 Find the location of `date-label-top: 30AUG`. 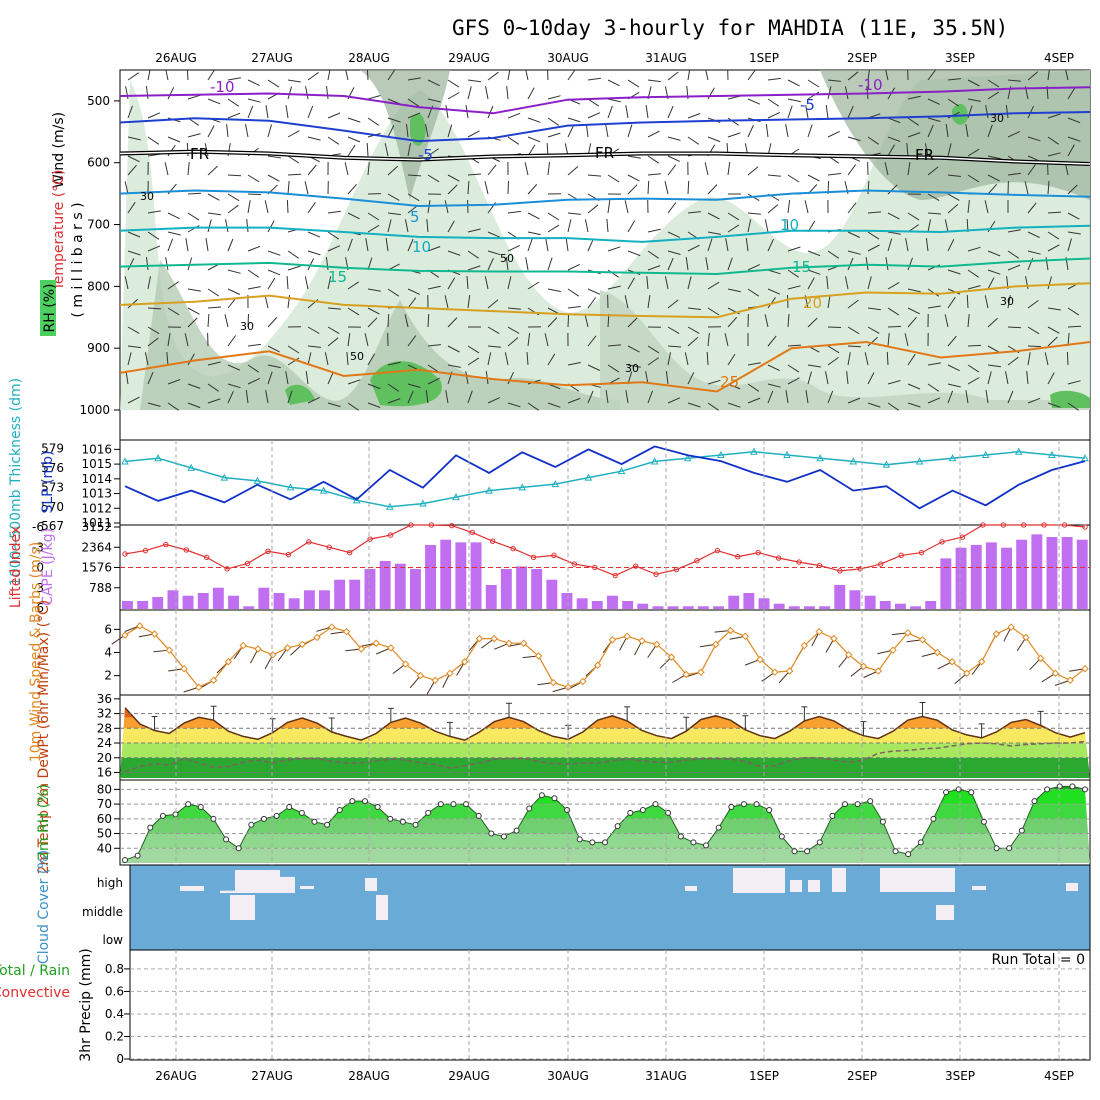

date-label-top: 30AUG is located at coordinates (568, 58).